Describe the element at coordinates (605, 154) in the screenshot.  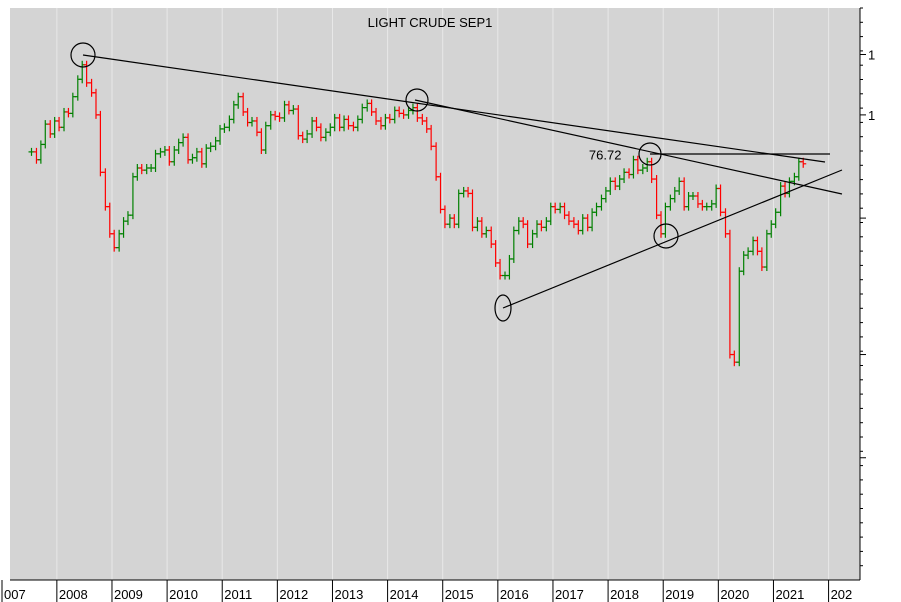
I see `annotation: 76.72` at that location.